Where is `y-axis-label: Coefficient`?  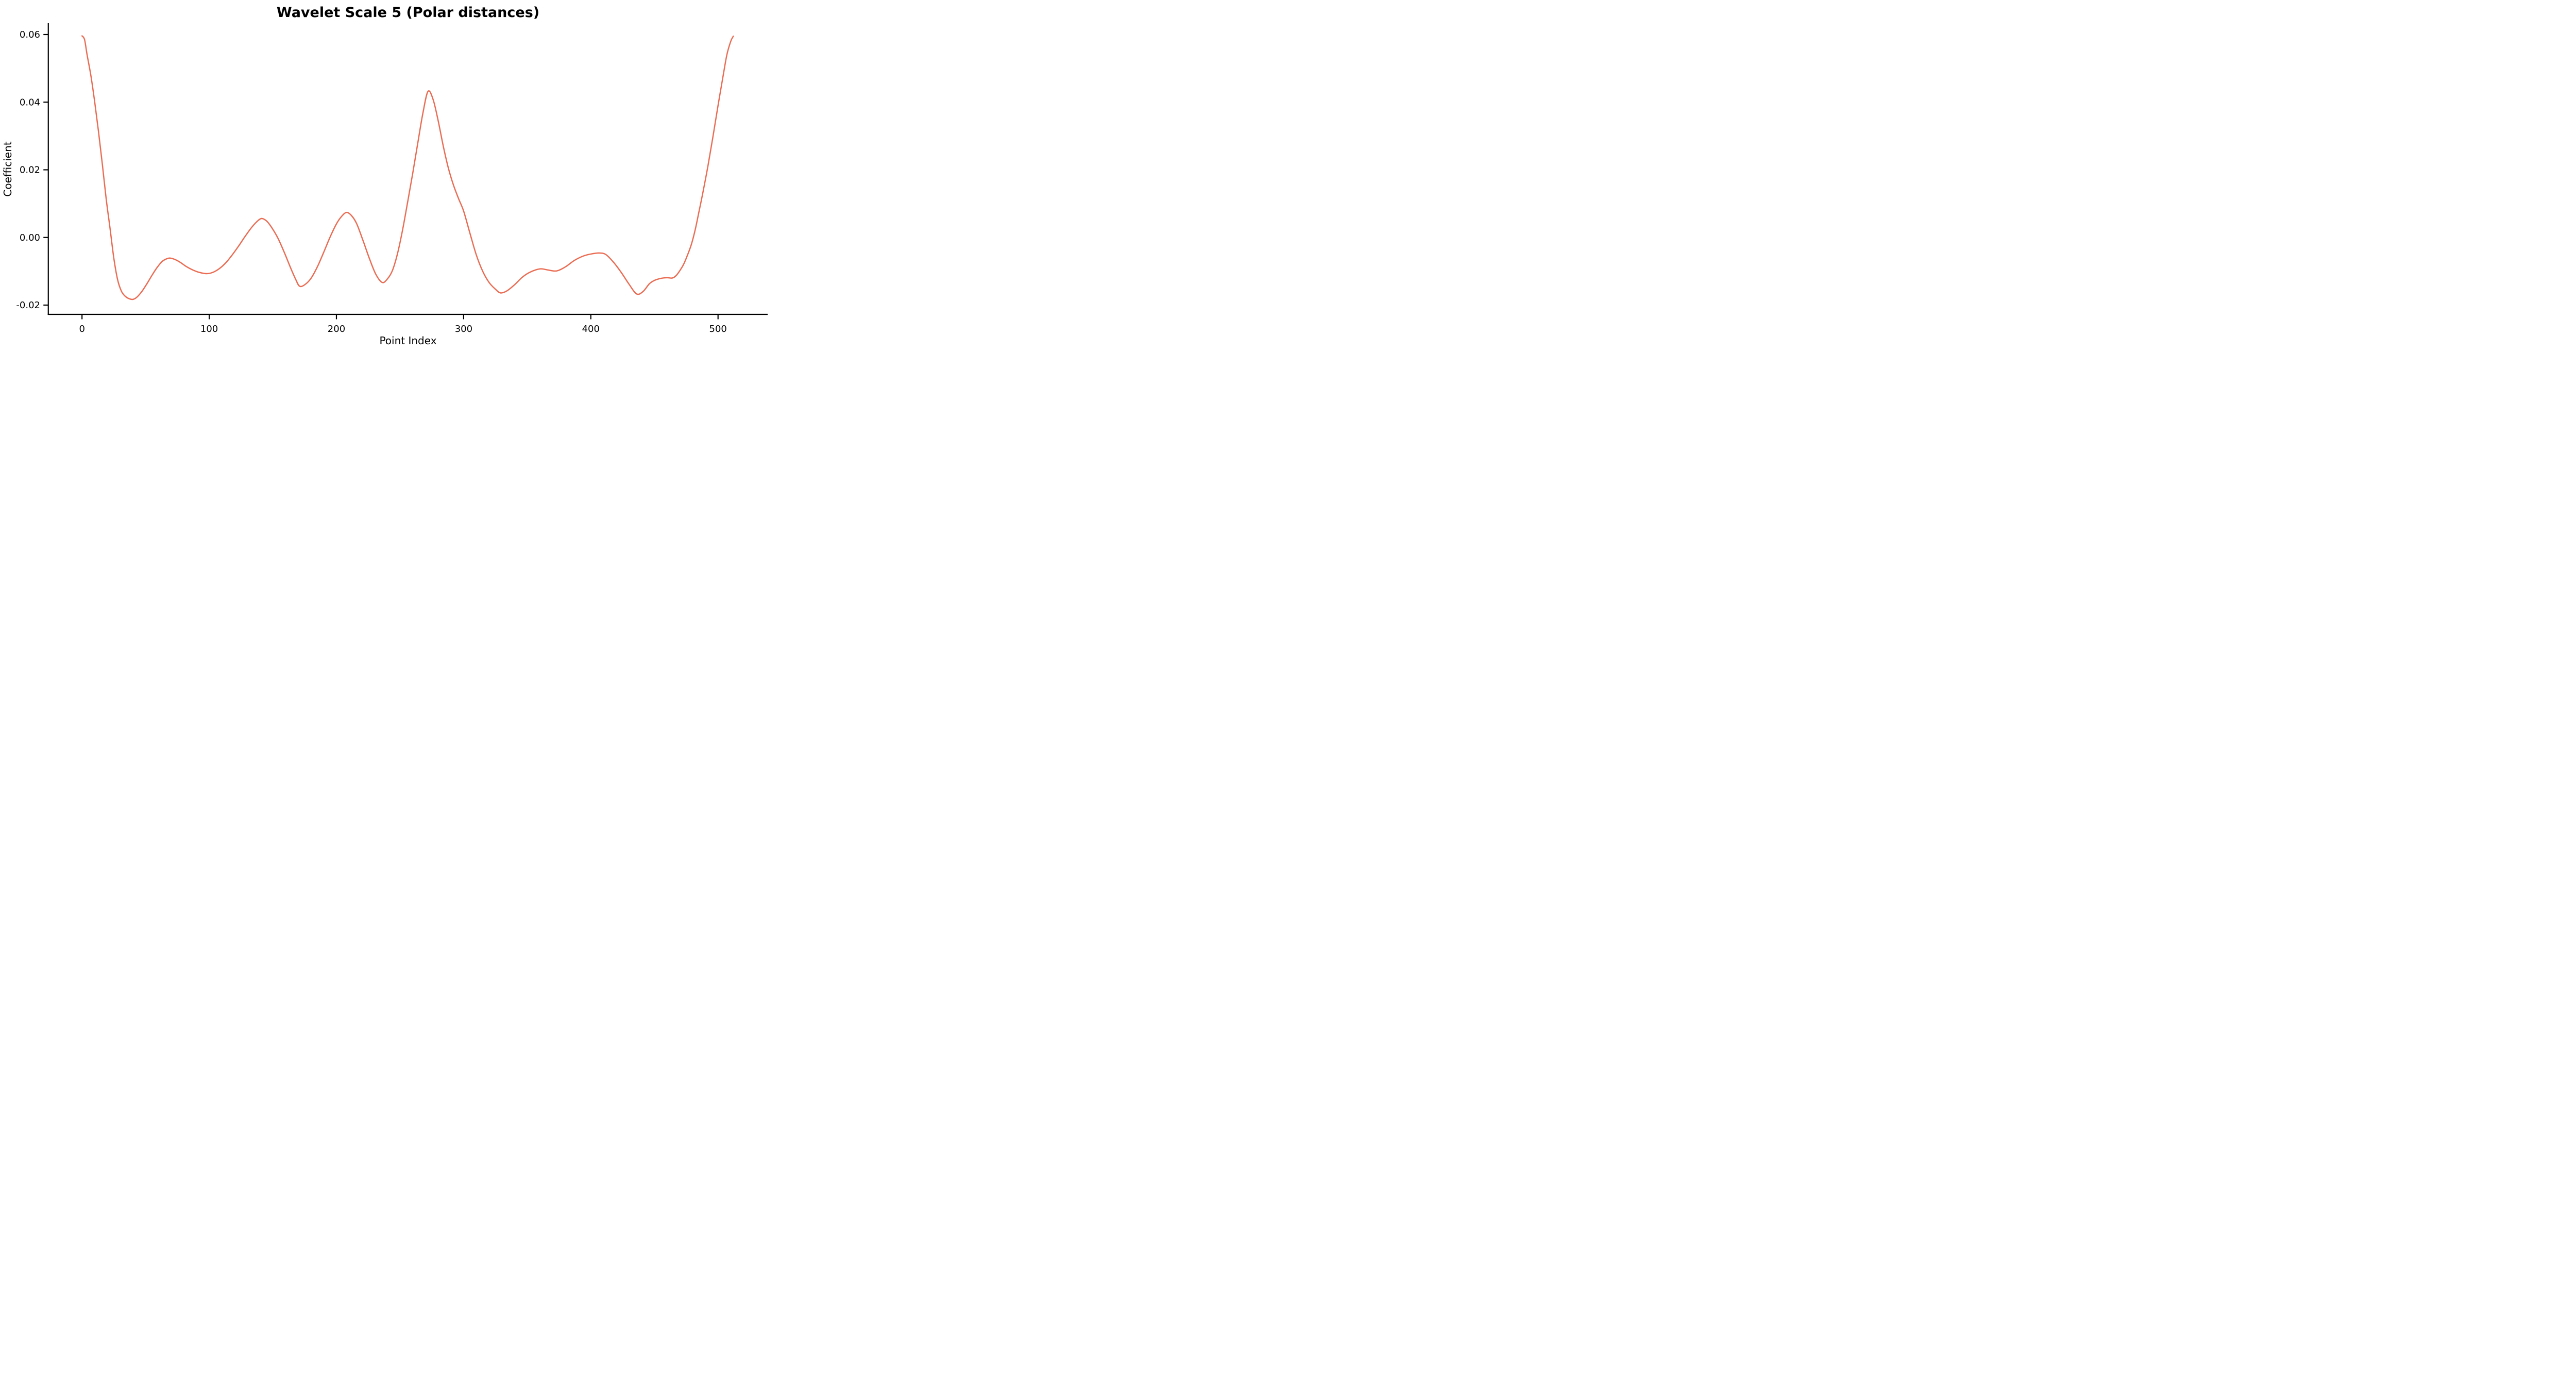
y-axis-label: Coefficient is located at coordinates (8, 168).